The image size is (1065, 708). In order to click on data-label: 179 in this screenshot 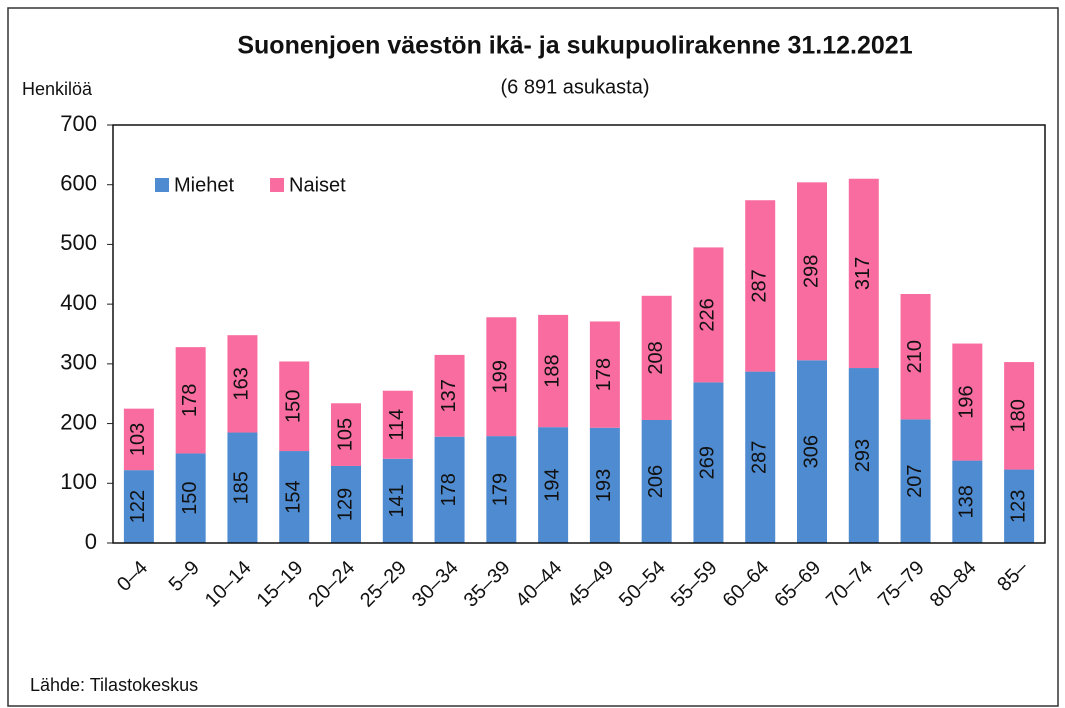, I will do `click(501, 489)`.